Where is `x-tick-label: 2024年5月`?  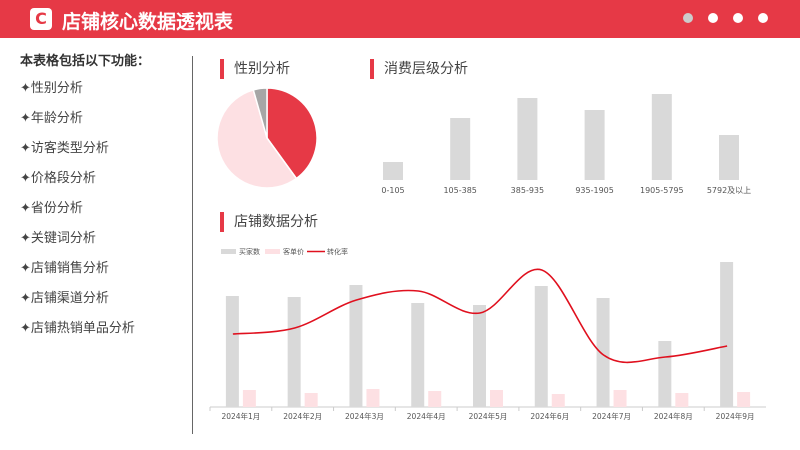
x-tick-label: 2024年5月 is located at coordinates (488, 416).